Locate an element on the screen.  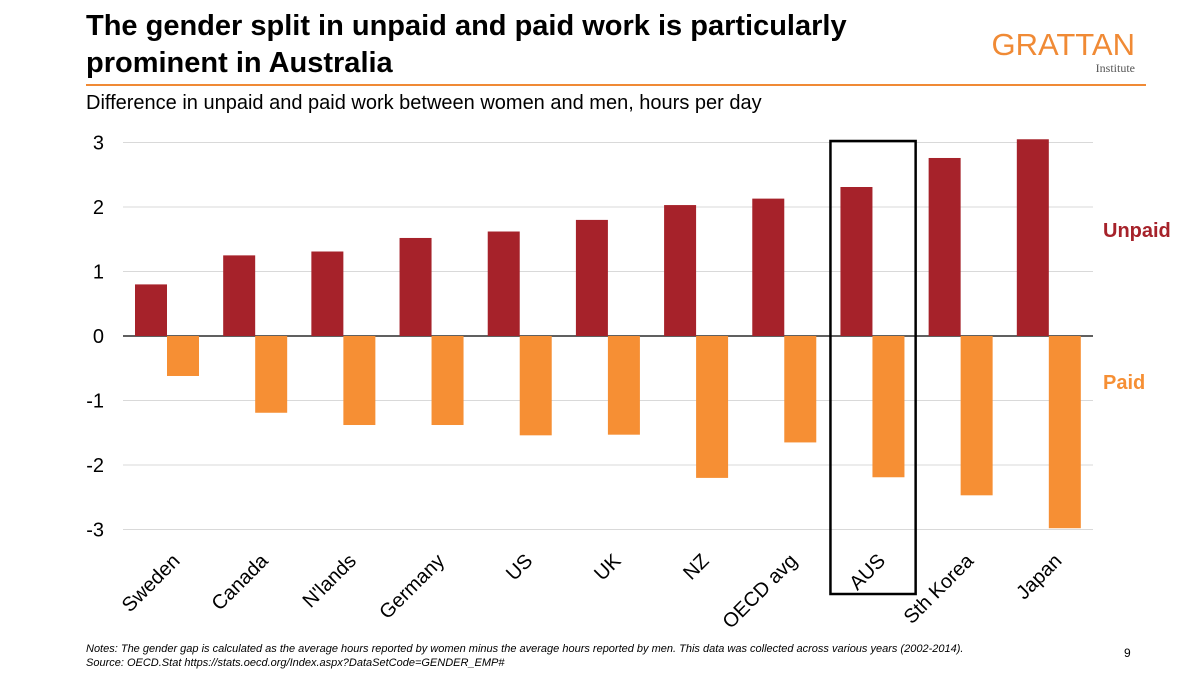
title-divider is located at coordinates (616, 85).